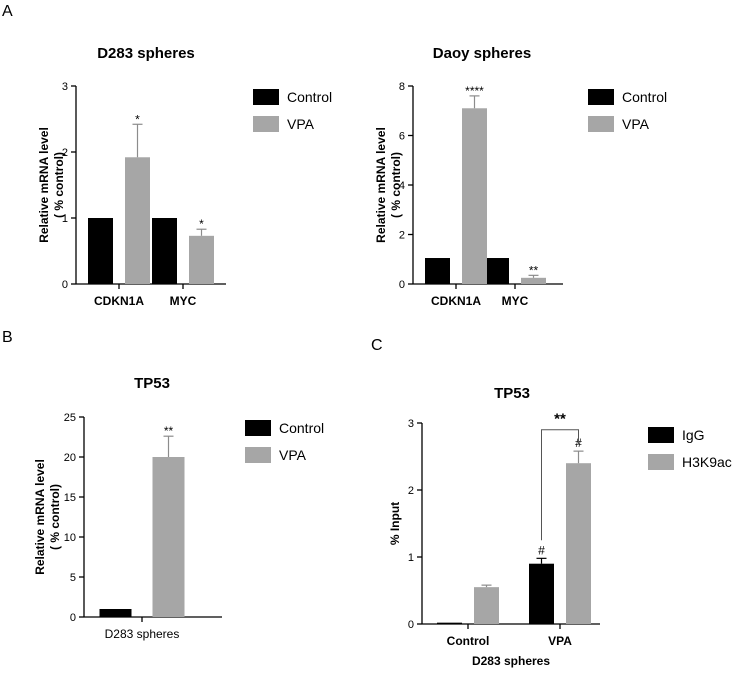 The image size is (733, 677). I want to click on significance-label: #, so click(541, 550).